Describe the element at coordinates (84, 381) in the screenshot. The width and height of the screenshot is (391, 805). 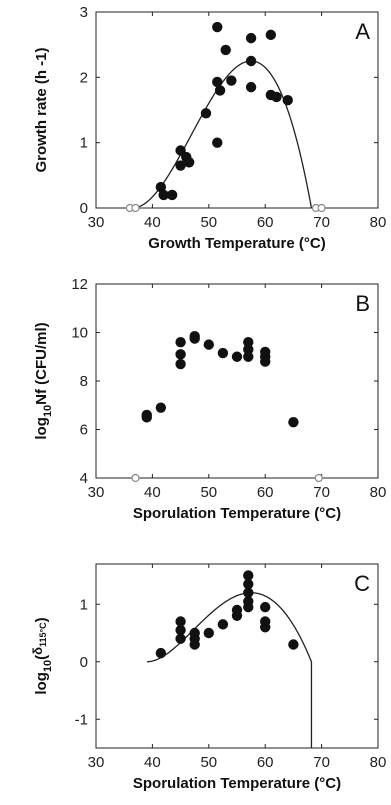
I see `y-tick-label: 8` at that location.